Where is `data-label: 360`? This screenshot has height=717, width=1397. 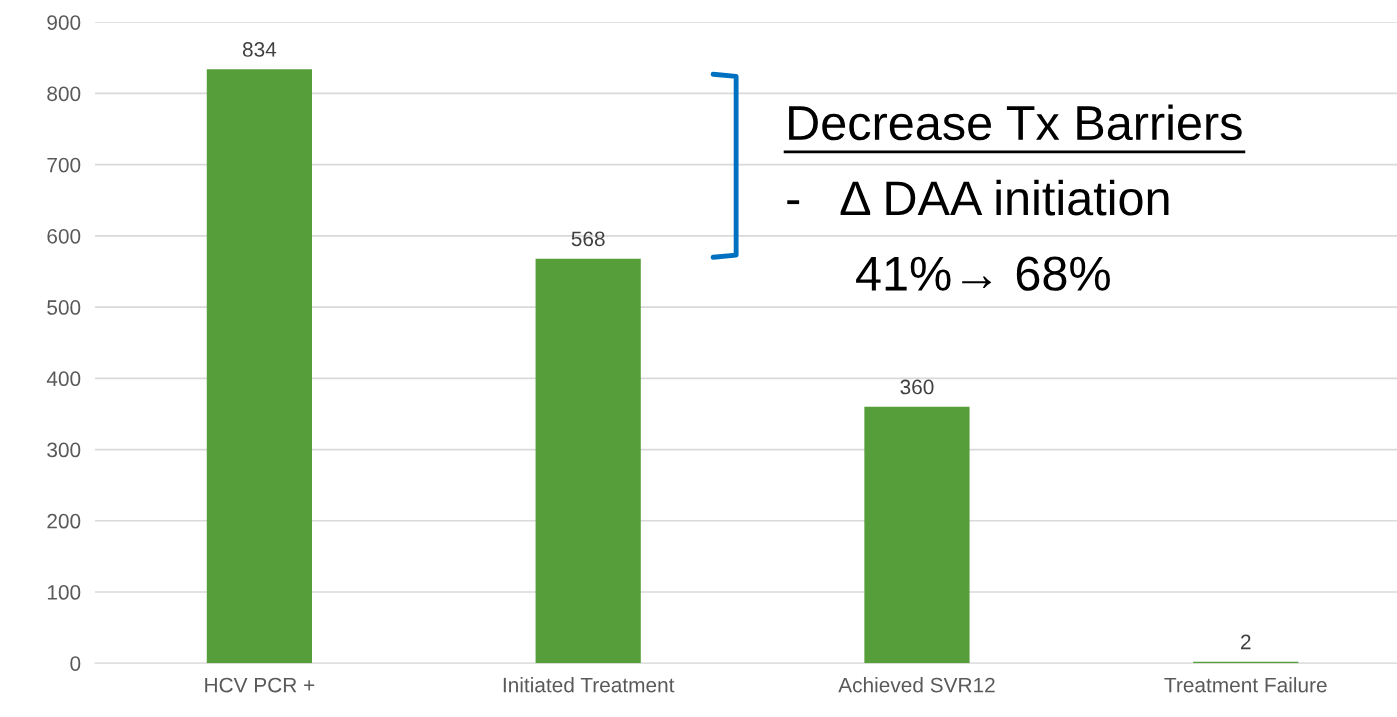 data-label: 360 is located at coordinates (917, 387).